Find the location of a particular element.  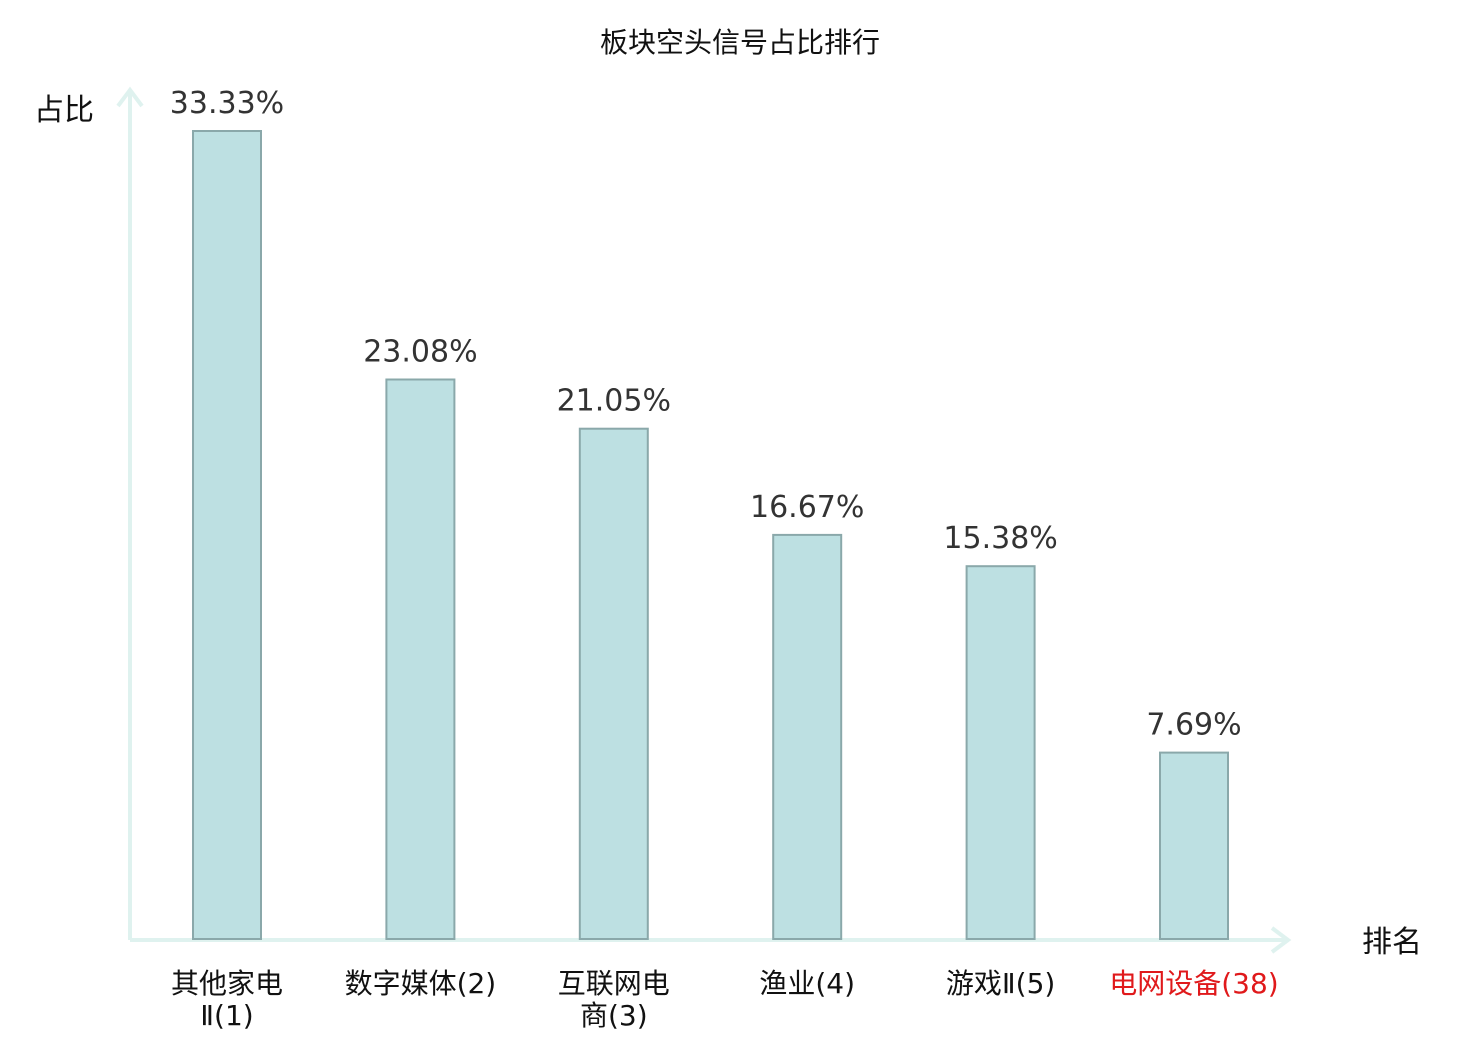

x-axis-label: 排名 is located at coordinates (1392, 942).